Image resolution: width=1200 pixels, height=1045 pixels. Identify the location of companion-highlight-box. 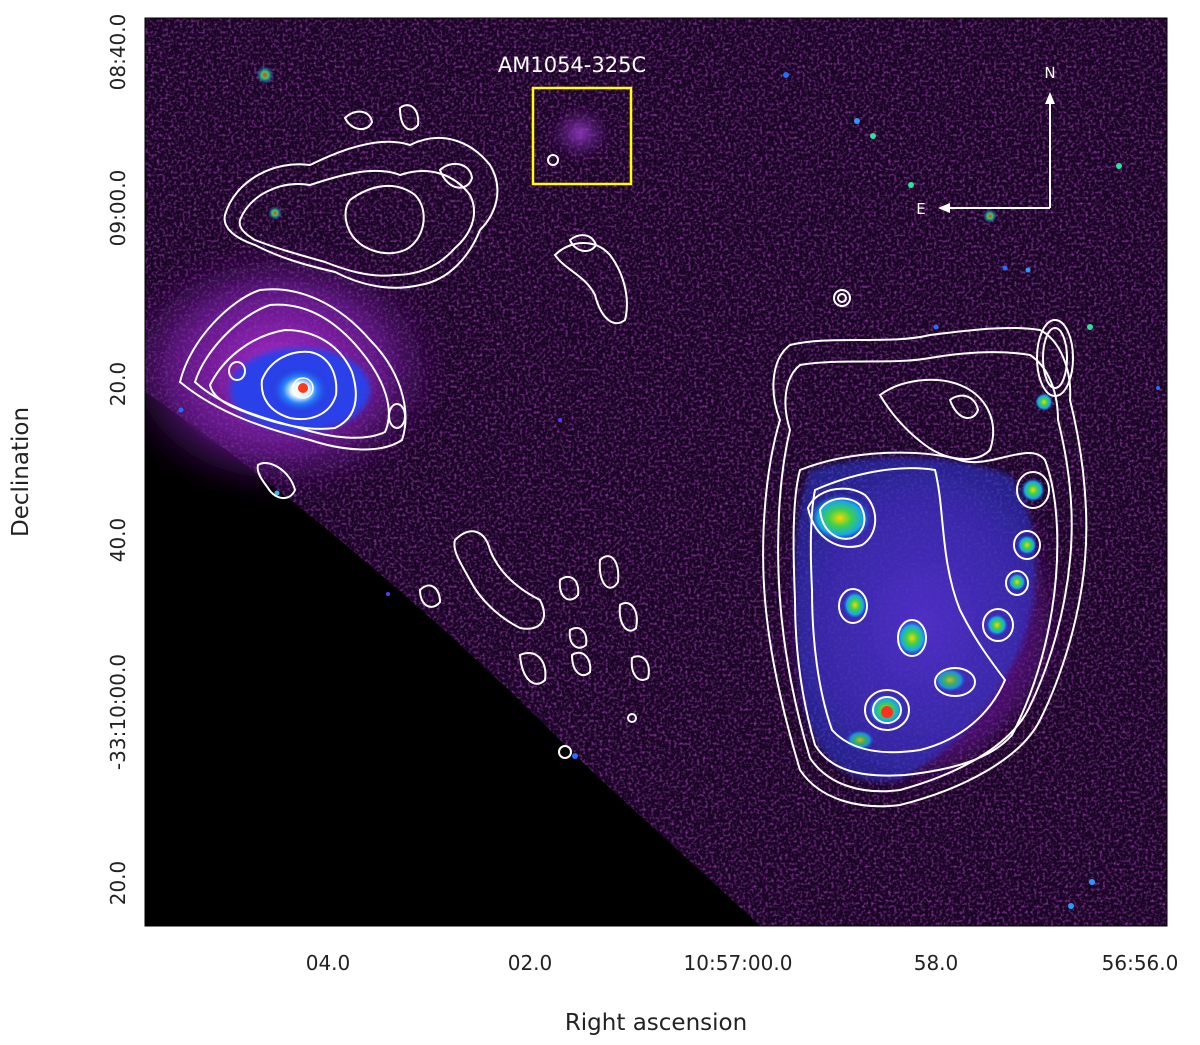
(582, 136).